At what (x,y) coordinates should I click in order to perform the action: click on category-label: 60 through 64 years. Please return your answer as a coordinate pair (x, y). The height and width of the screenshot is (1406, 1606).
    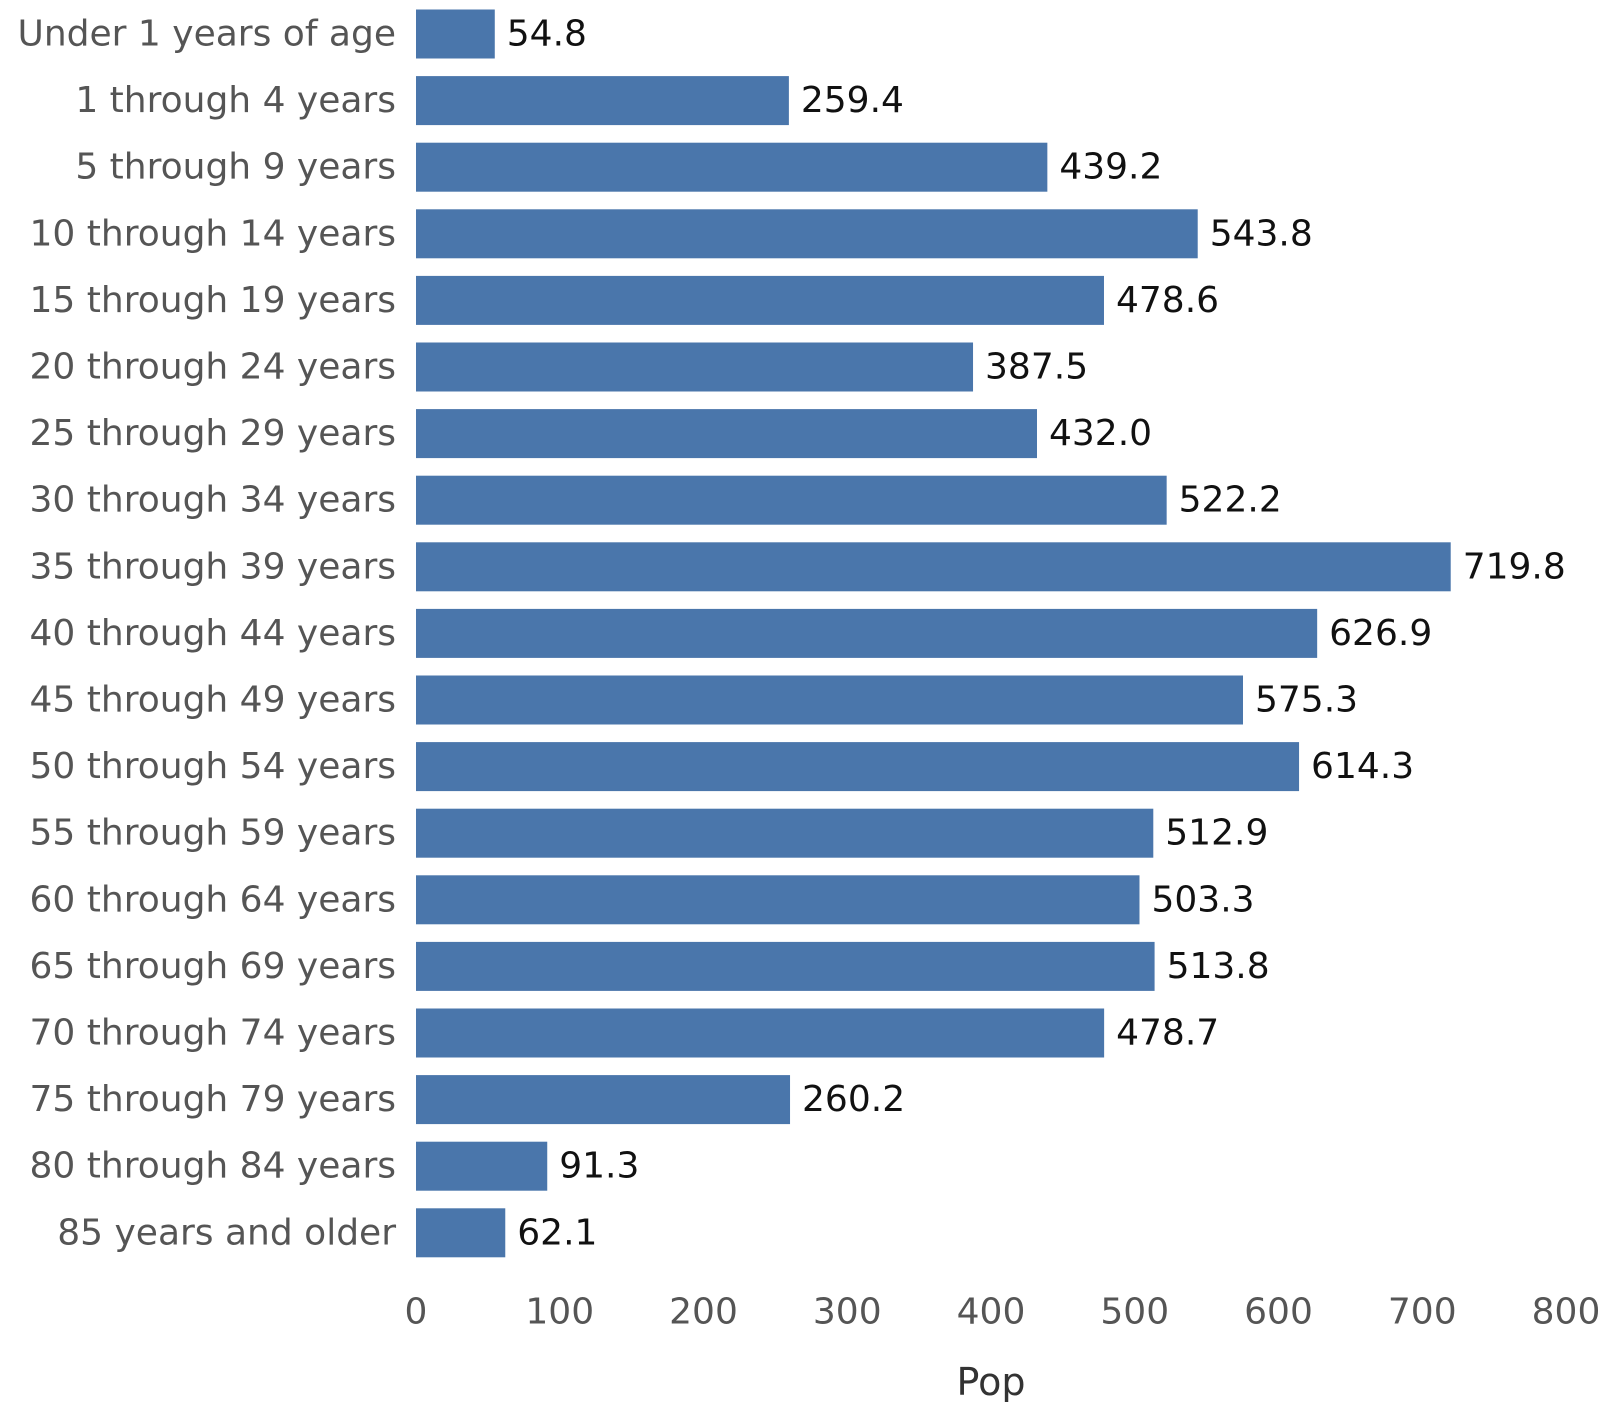
    Looking at the image, I should click on (213, 899).